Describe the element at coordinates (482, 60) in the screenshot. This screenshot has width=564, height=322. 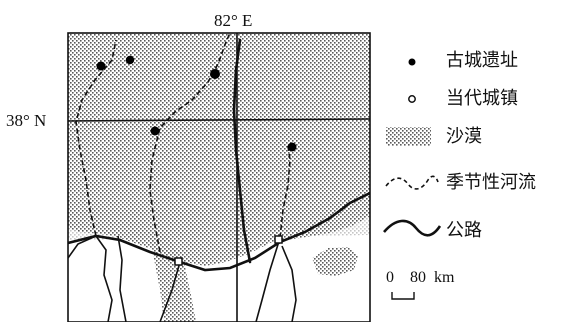
I see `legend-label-ancient-city: 古城遗址` at that location.